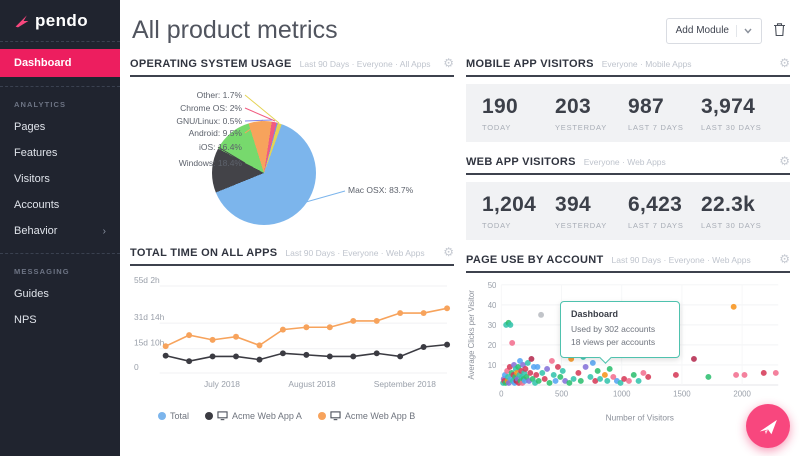  I want to click on pendo-logo: pendo, so click(60, 21).